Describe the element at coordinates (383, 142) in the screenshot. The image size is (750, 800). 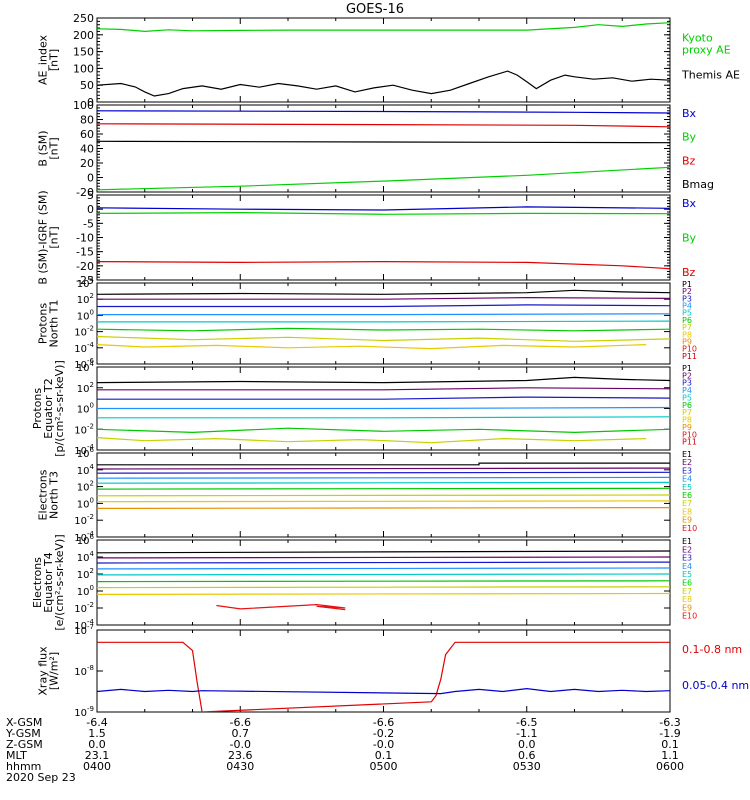
I see `series-line-bmag` at that location.